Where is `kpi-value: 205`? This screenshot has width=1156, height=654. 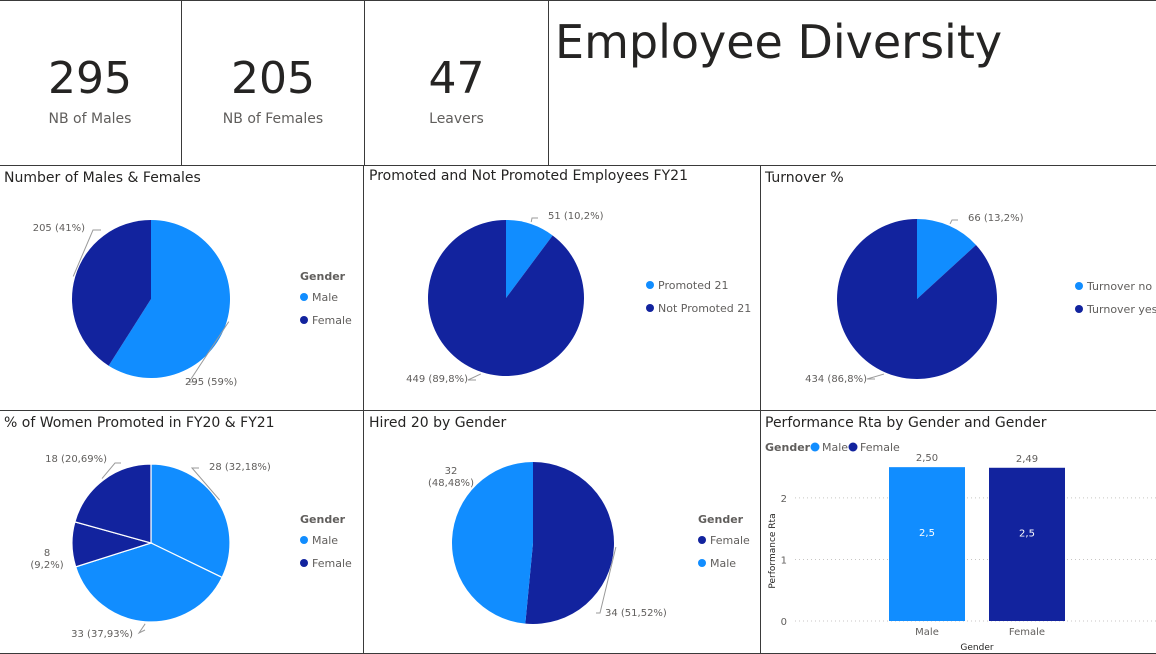
kpi-value: 205 is located at coordinates (273, 78).